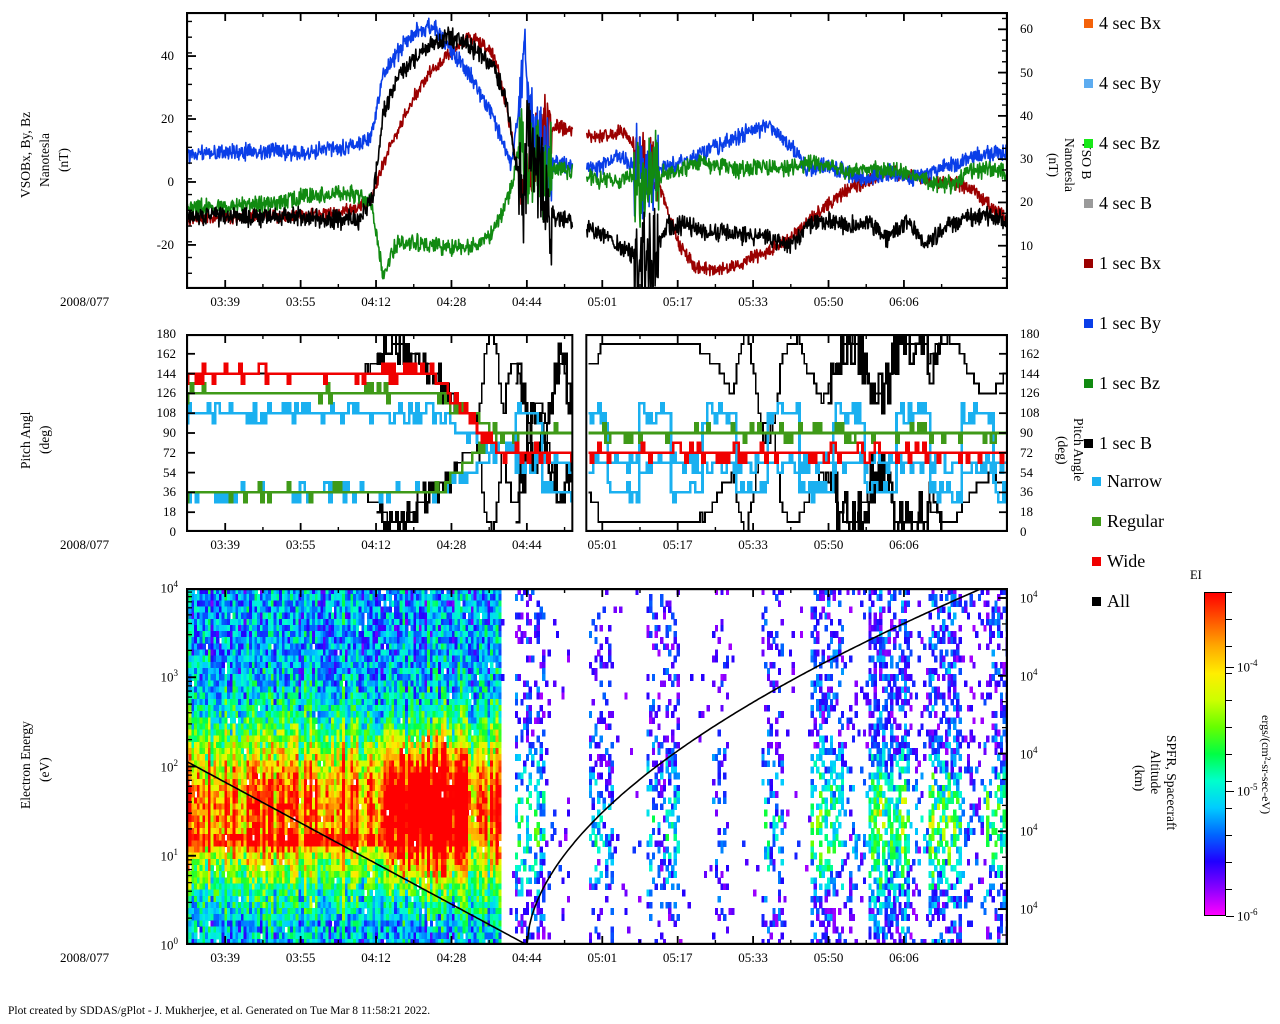 The image size is (1280, 1024). I want to click on legend-item: 4 sec Bx, so click(1122, 23).